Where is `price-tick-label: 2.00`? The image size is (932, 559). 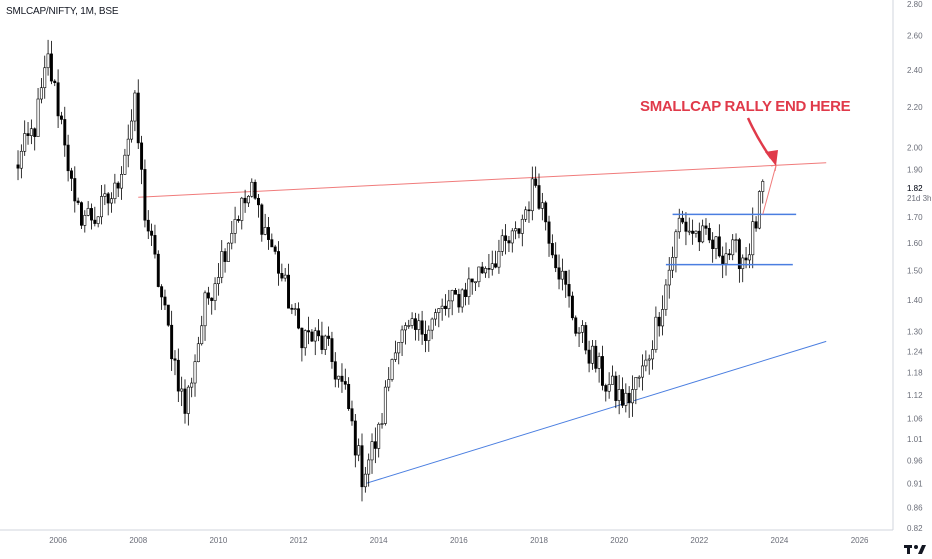 price-tick-label: 2.00 is located at coordinates (915, 148).